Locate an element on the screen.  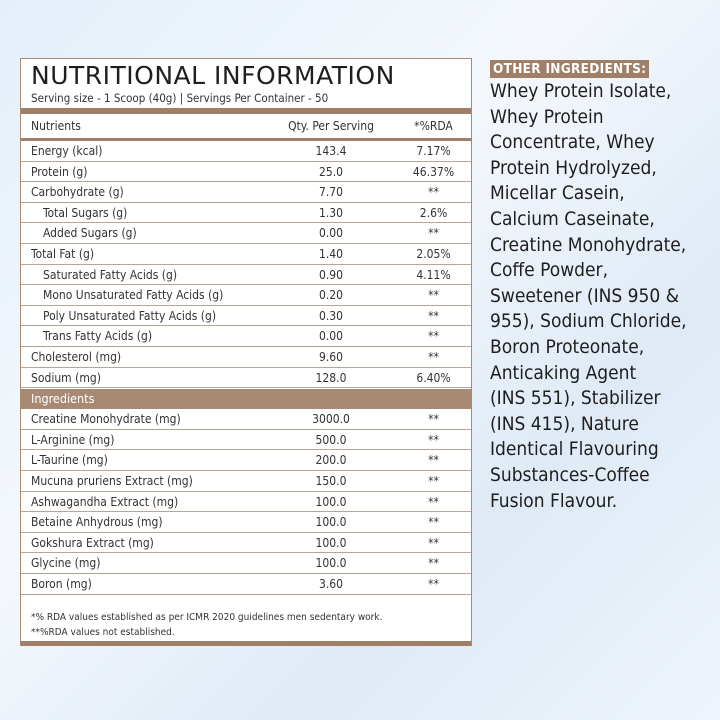
table-row: Creatine Monohydrate (mg) 3000.0 ** is located at coordinates (246, 419).